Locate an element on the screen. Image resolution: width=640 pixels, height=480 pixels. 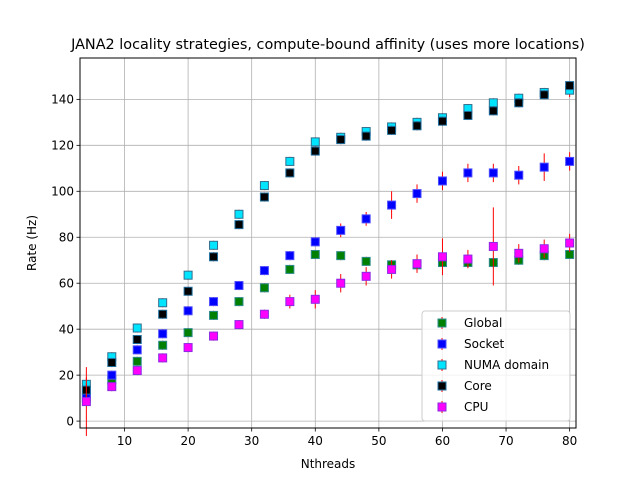
legend-item: Socket is located at coordinates (470, 344).